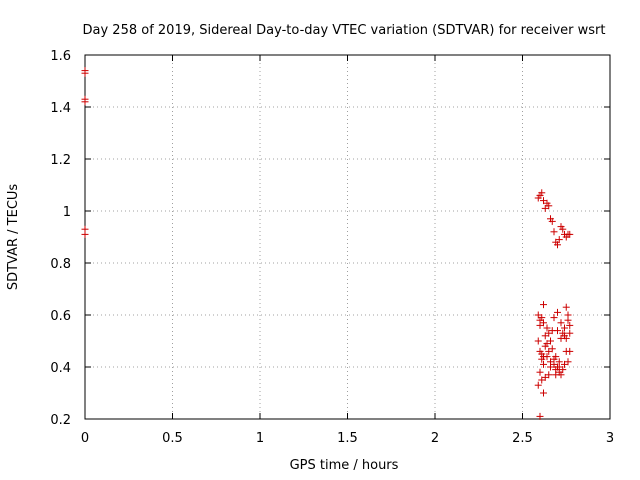 The height and width of the screenshot is (480, 640). Describe the element at coordinates (67, 212) in the screenshot. I see `y-tick-label: 1` at that location.